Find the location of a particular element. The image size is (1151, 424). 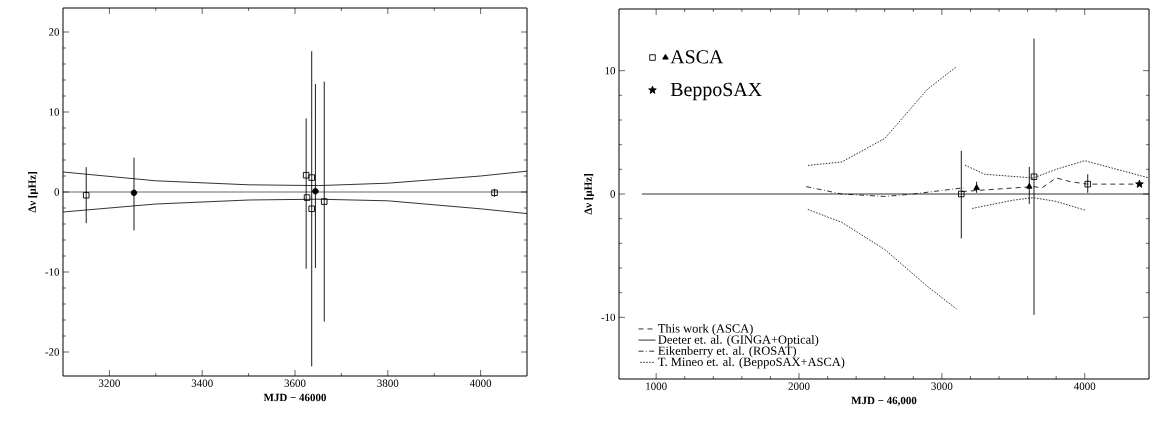

x-tick-label: 3600 is located at coordinates (295, 383).